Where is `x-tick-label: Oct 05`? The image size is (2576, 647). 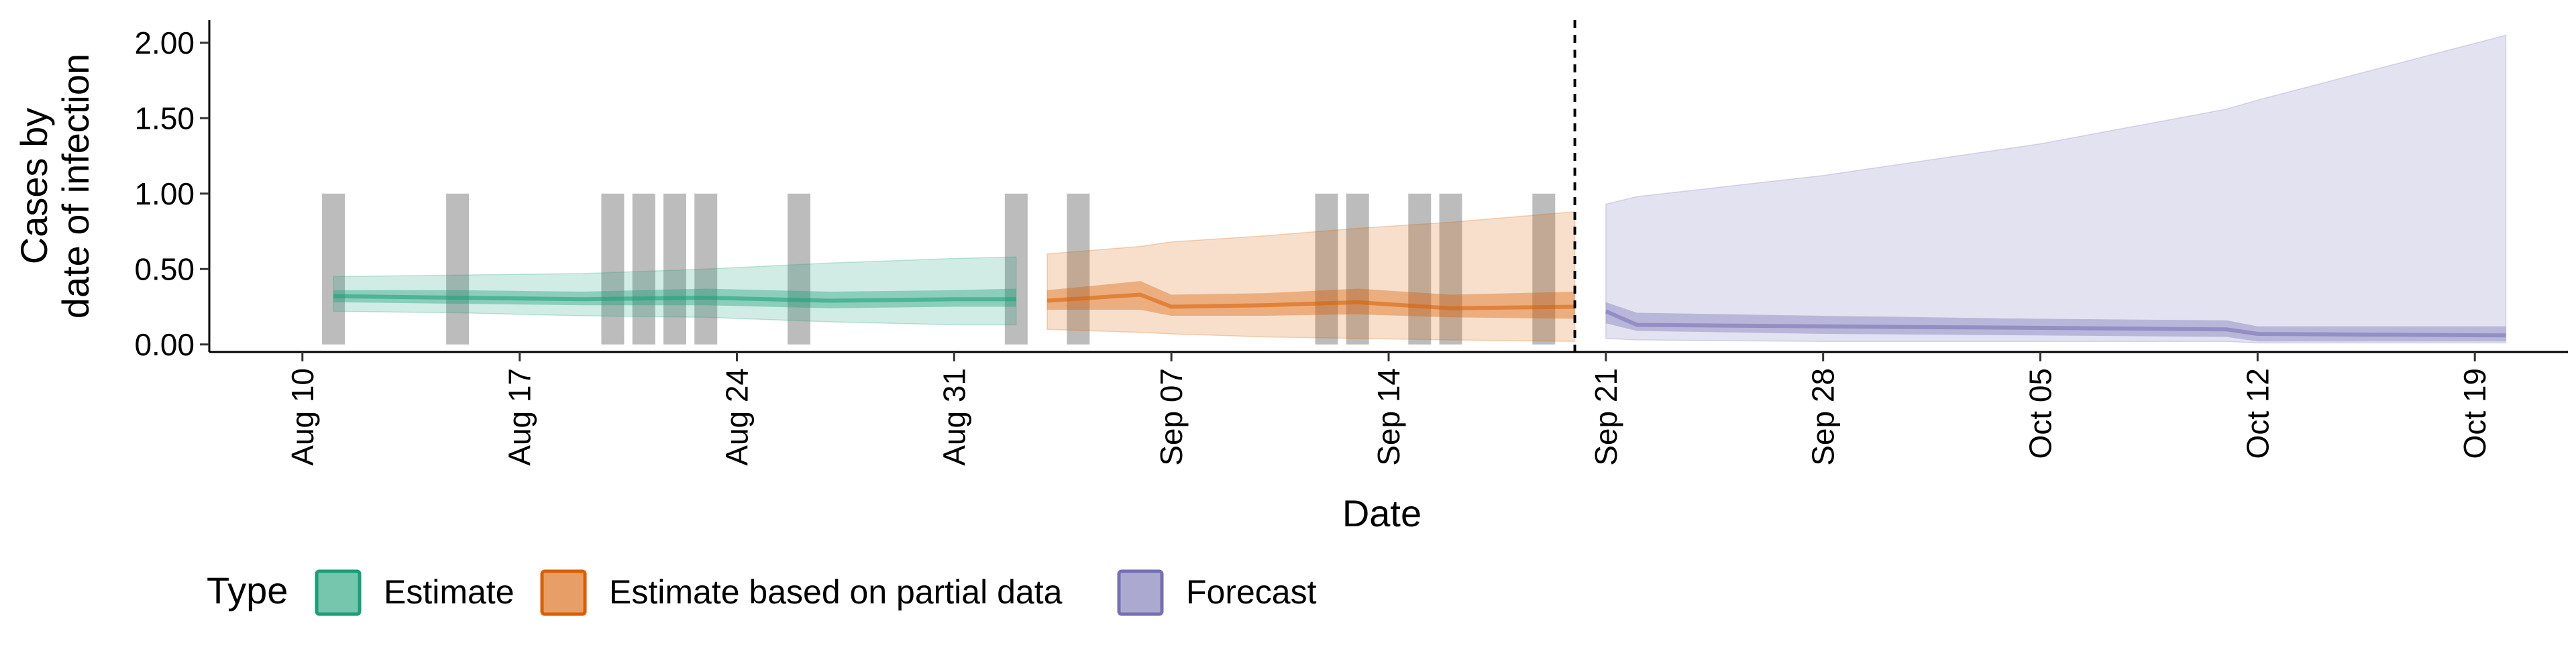
x-tick-label: Oct 05 is located at coordinates (2040, 414).